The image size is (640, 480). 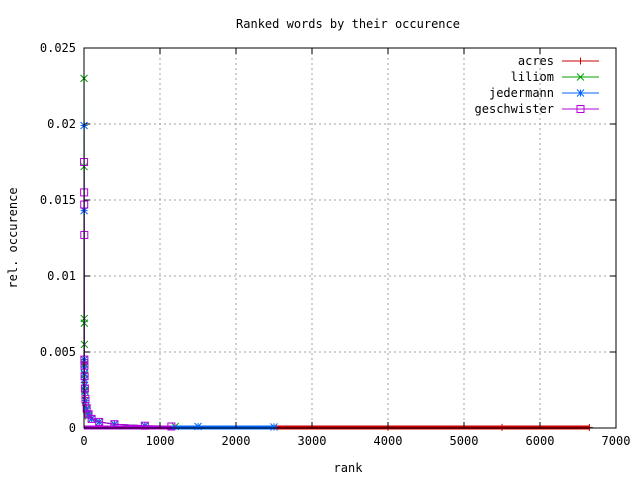 I want to click on series-liliom, so click(x=130, y=252).